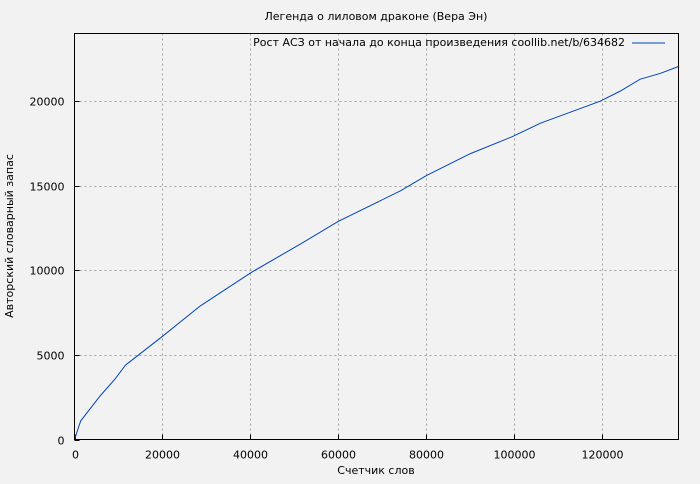 This screenshot has height=484, width=700. Describe the element at coordinates (426, 455) in the screenshot. I see `x-tick-label: 80000` at that location.